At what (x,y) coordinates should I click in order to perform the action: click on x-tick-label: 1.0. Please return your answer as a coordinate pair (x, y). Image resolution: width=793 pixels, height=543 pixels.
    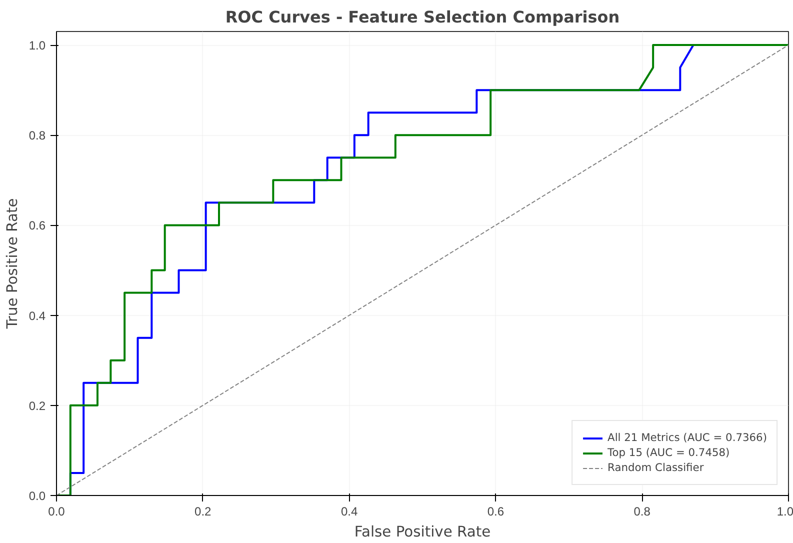
    Looking at the image, I should click on (784, 511).